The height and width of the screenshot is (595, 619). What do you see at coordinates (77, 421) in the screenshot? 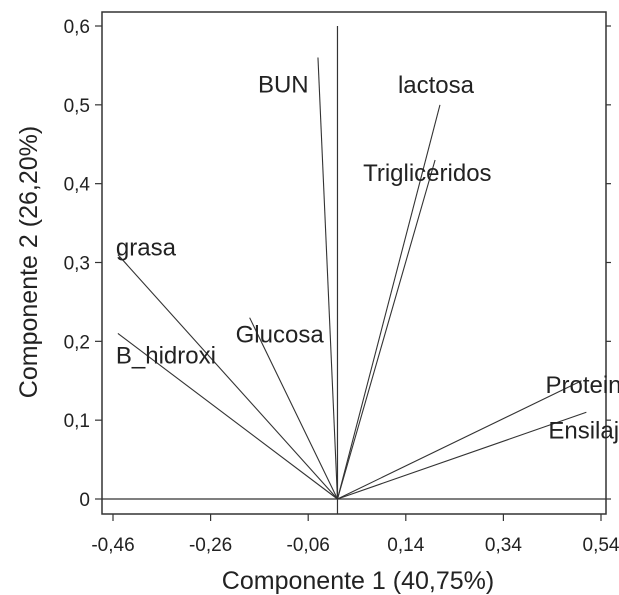
I see `y-tick-label: 0,1` at bounding box center [77, 421].